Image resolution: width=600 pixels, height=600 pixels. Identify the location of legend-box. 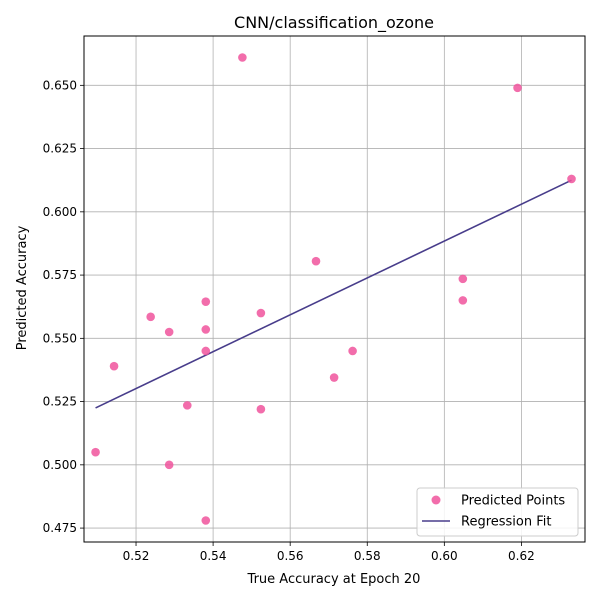
(497, 512).